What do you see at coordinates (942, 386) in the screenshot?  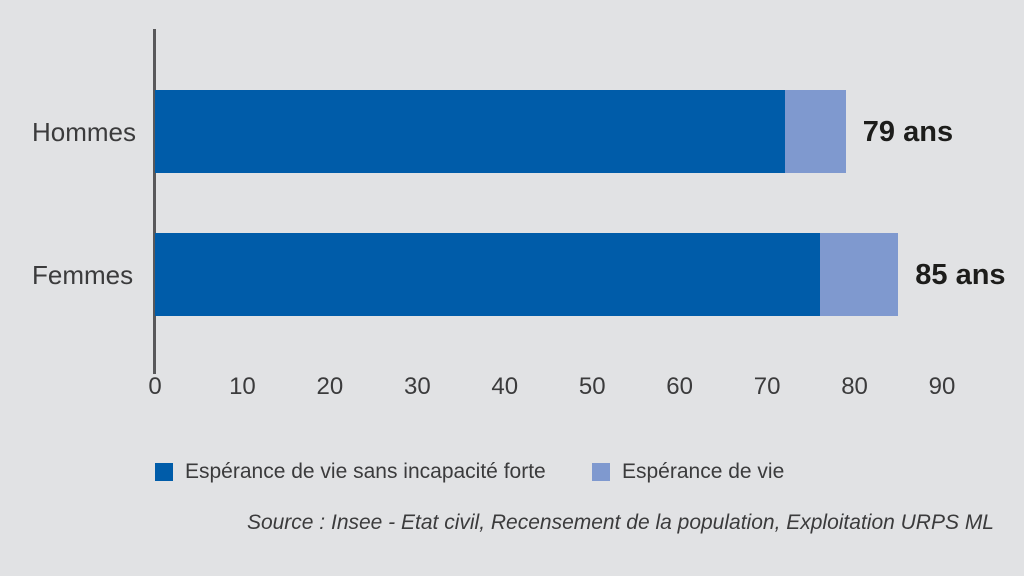 I see `x-tick-label-90: 90` at bounding box center [942, 386].